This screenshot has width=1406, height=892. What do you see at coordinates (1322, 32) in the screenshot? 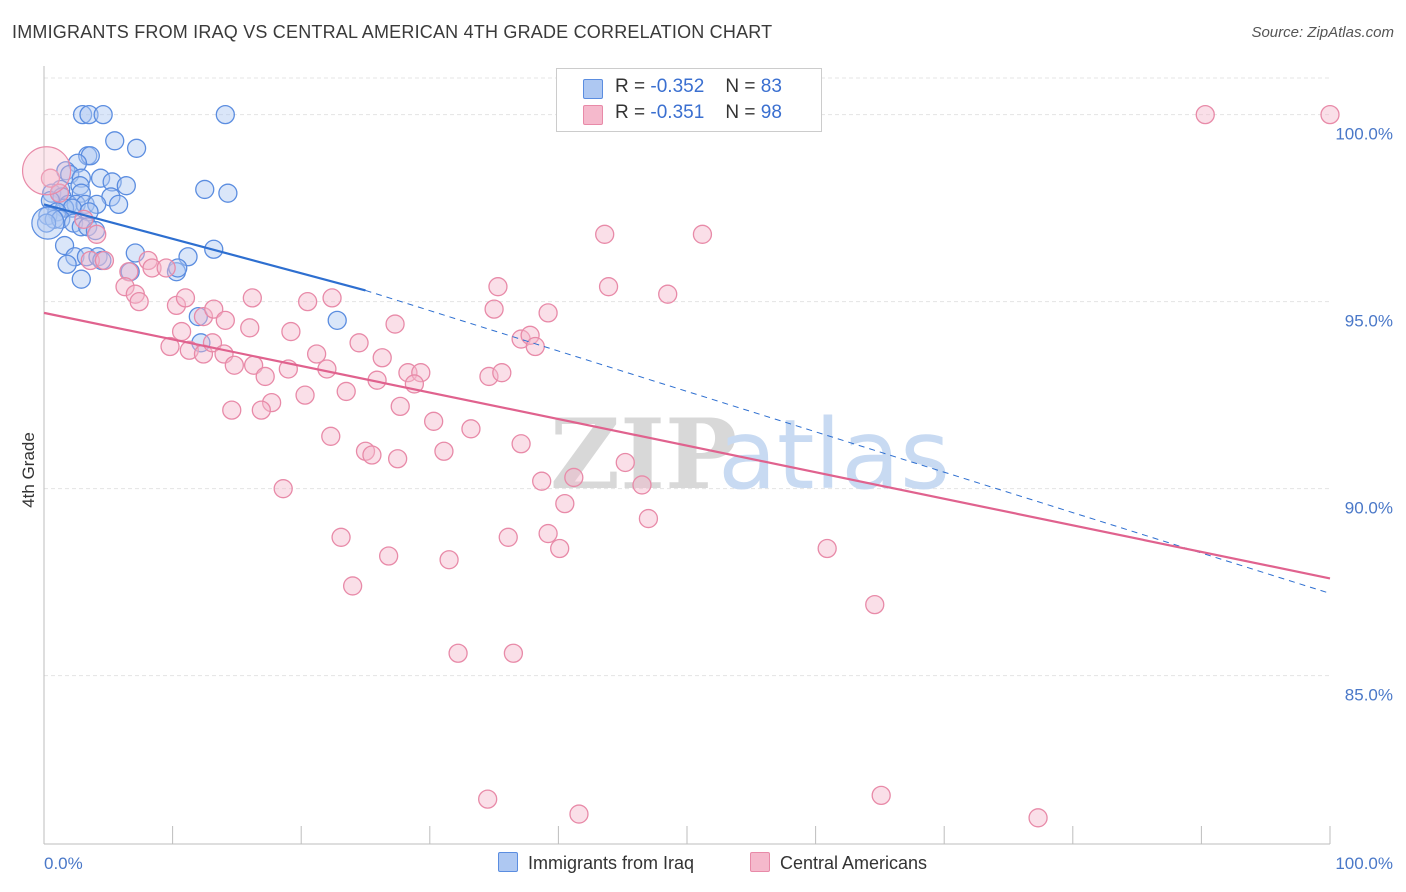
I see `source-label: Source: ZipAtlas.com` at bounding box center [1322, 32].